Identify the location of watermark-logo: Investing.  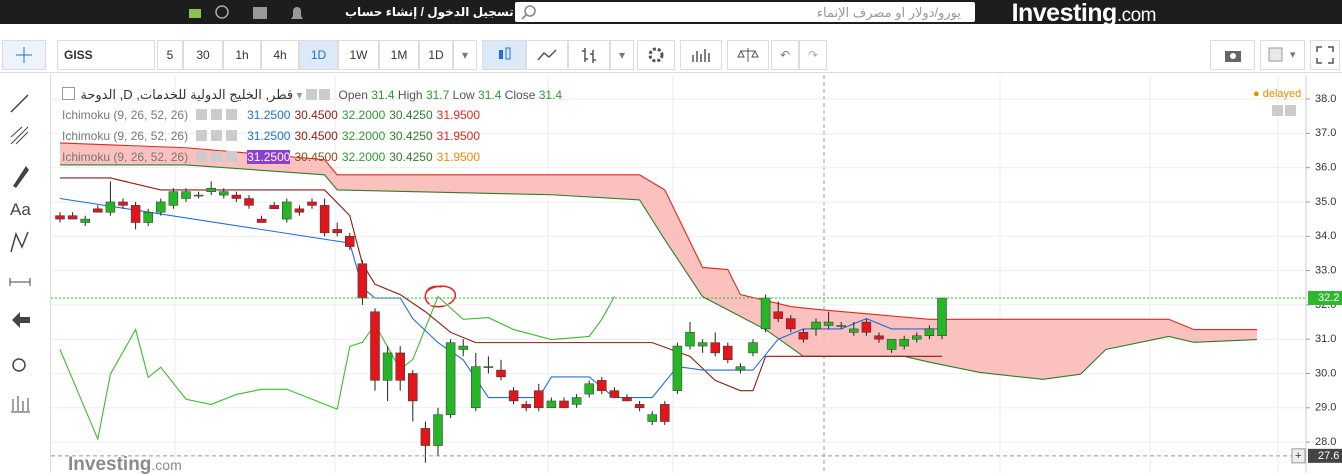
(110, 464).